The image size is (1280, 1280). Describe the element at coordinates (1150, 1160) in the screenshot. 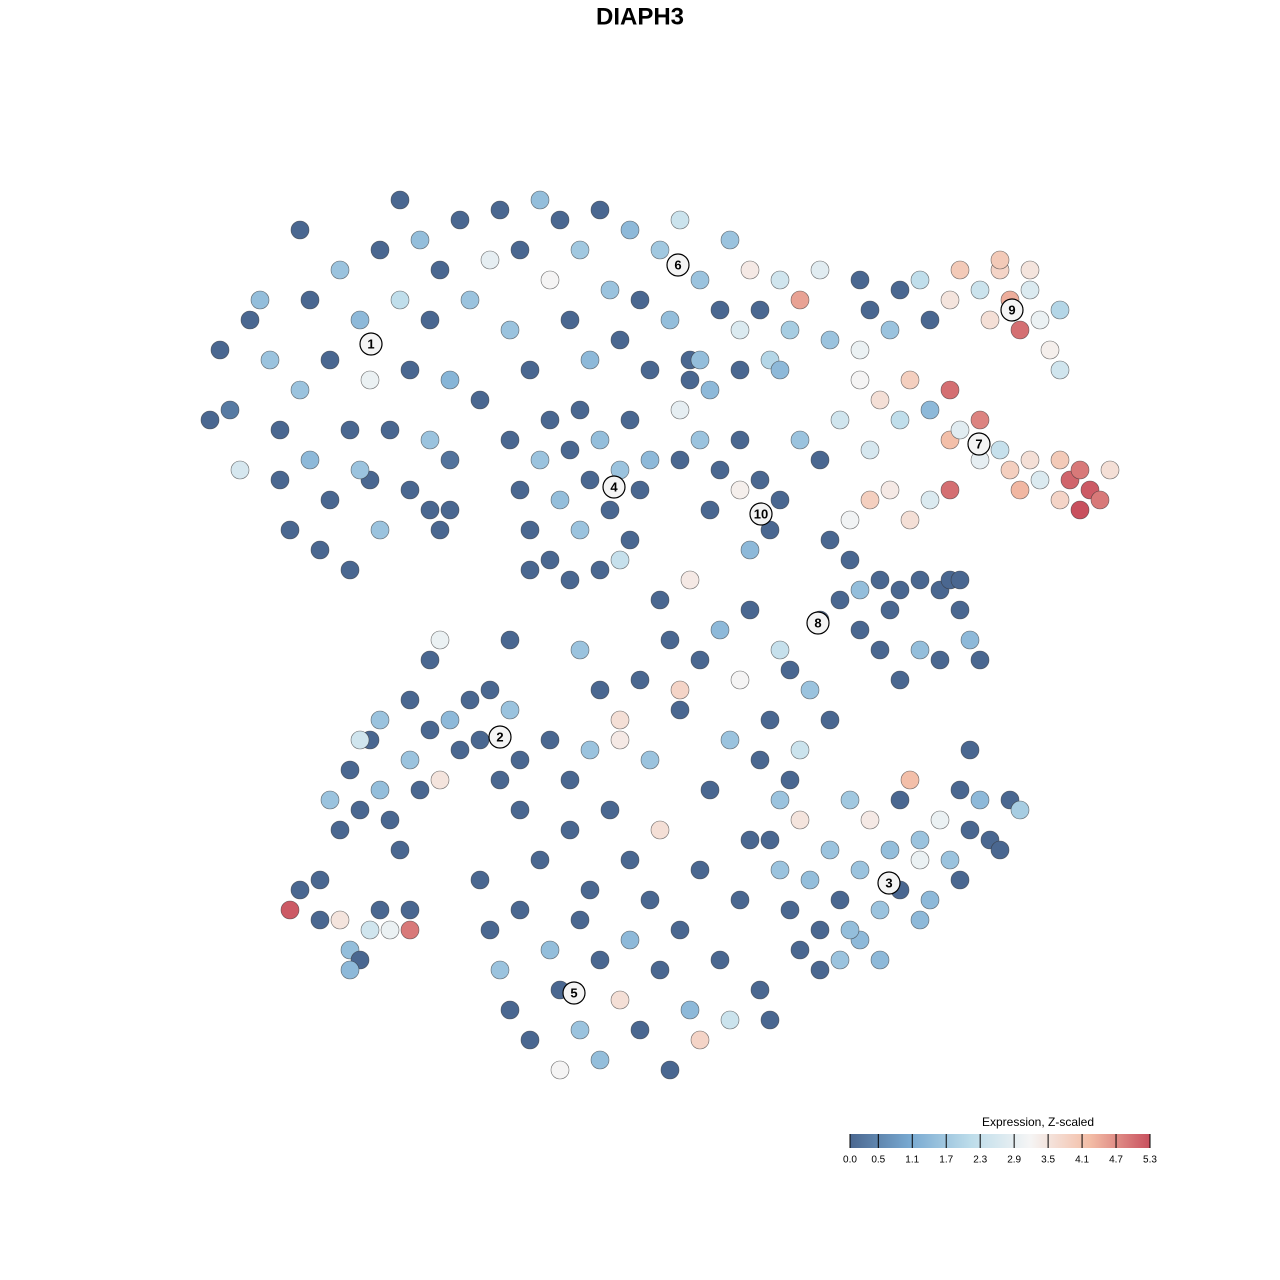

I see `colorbar-tick-label: 5.3` at that location.